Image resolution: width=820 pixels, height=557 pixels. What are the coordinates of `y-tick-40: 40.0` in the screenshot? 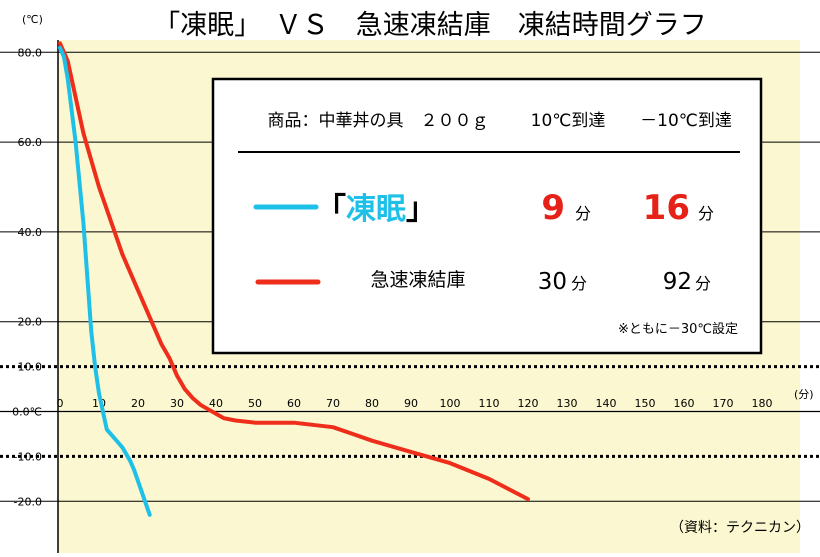 It's located at (30, 232).